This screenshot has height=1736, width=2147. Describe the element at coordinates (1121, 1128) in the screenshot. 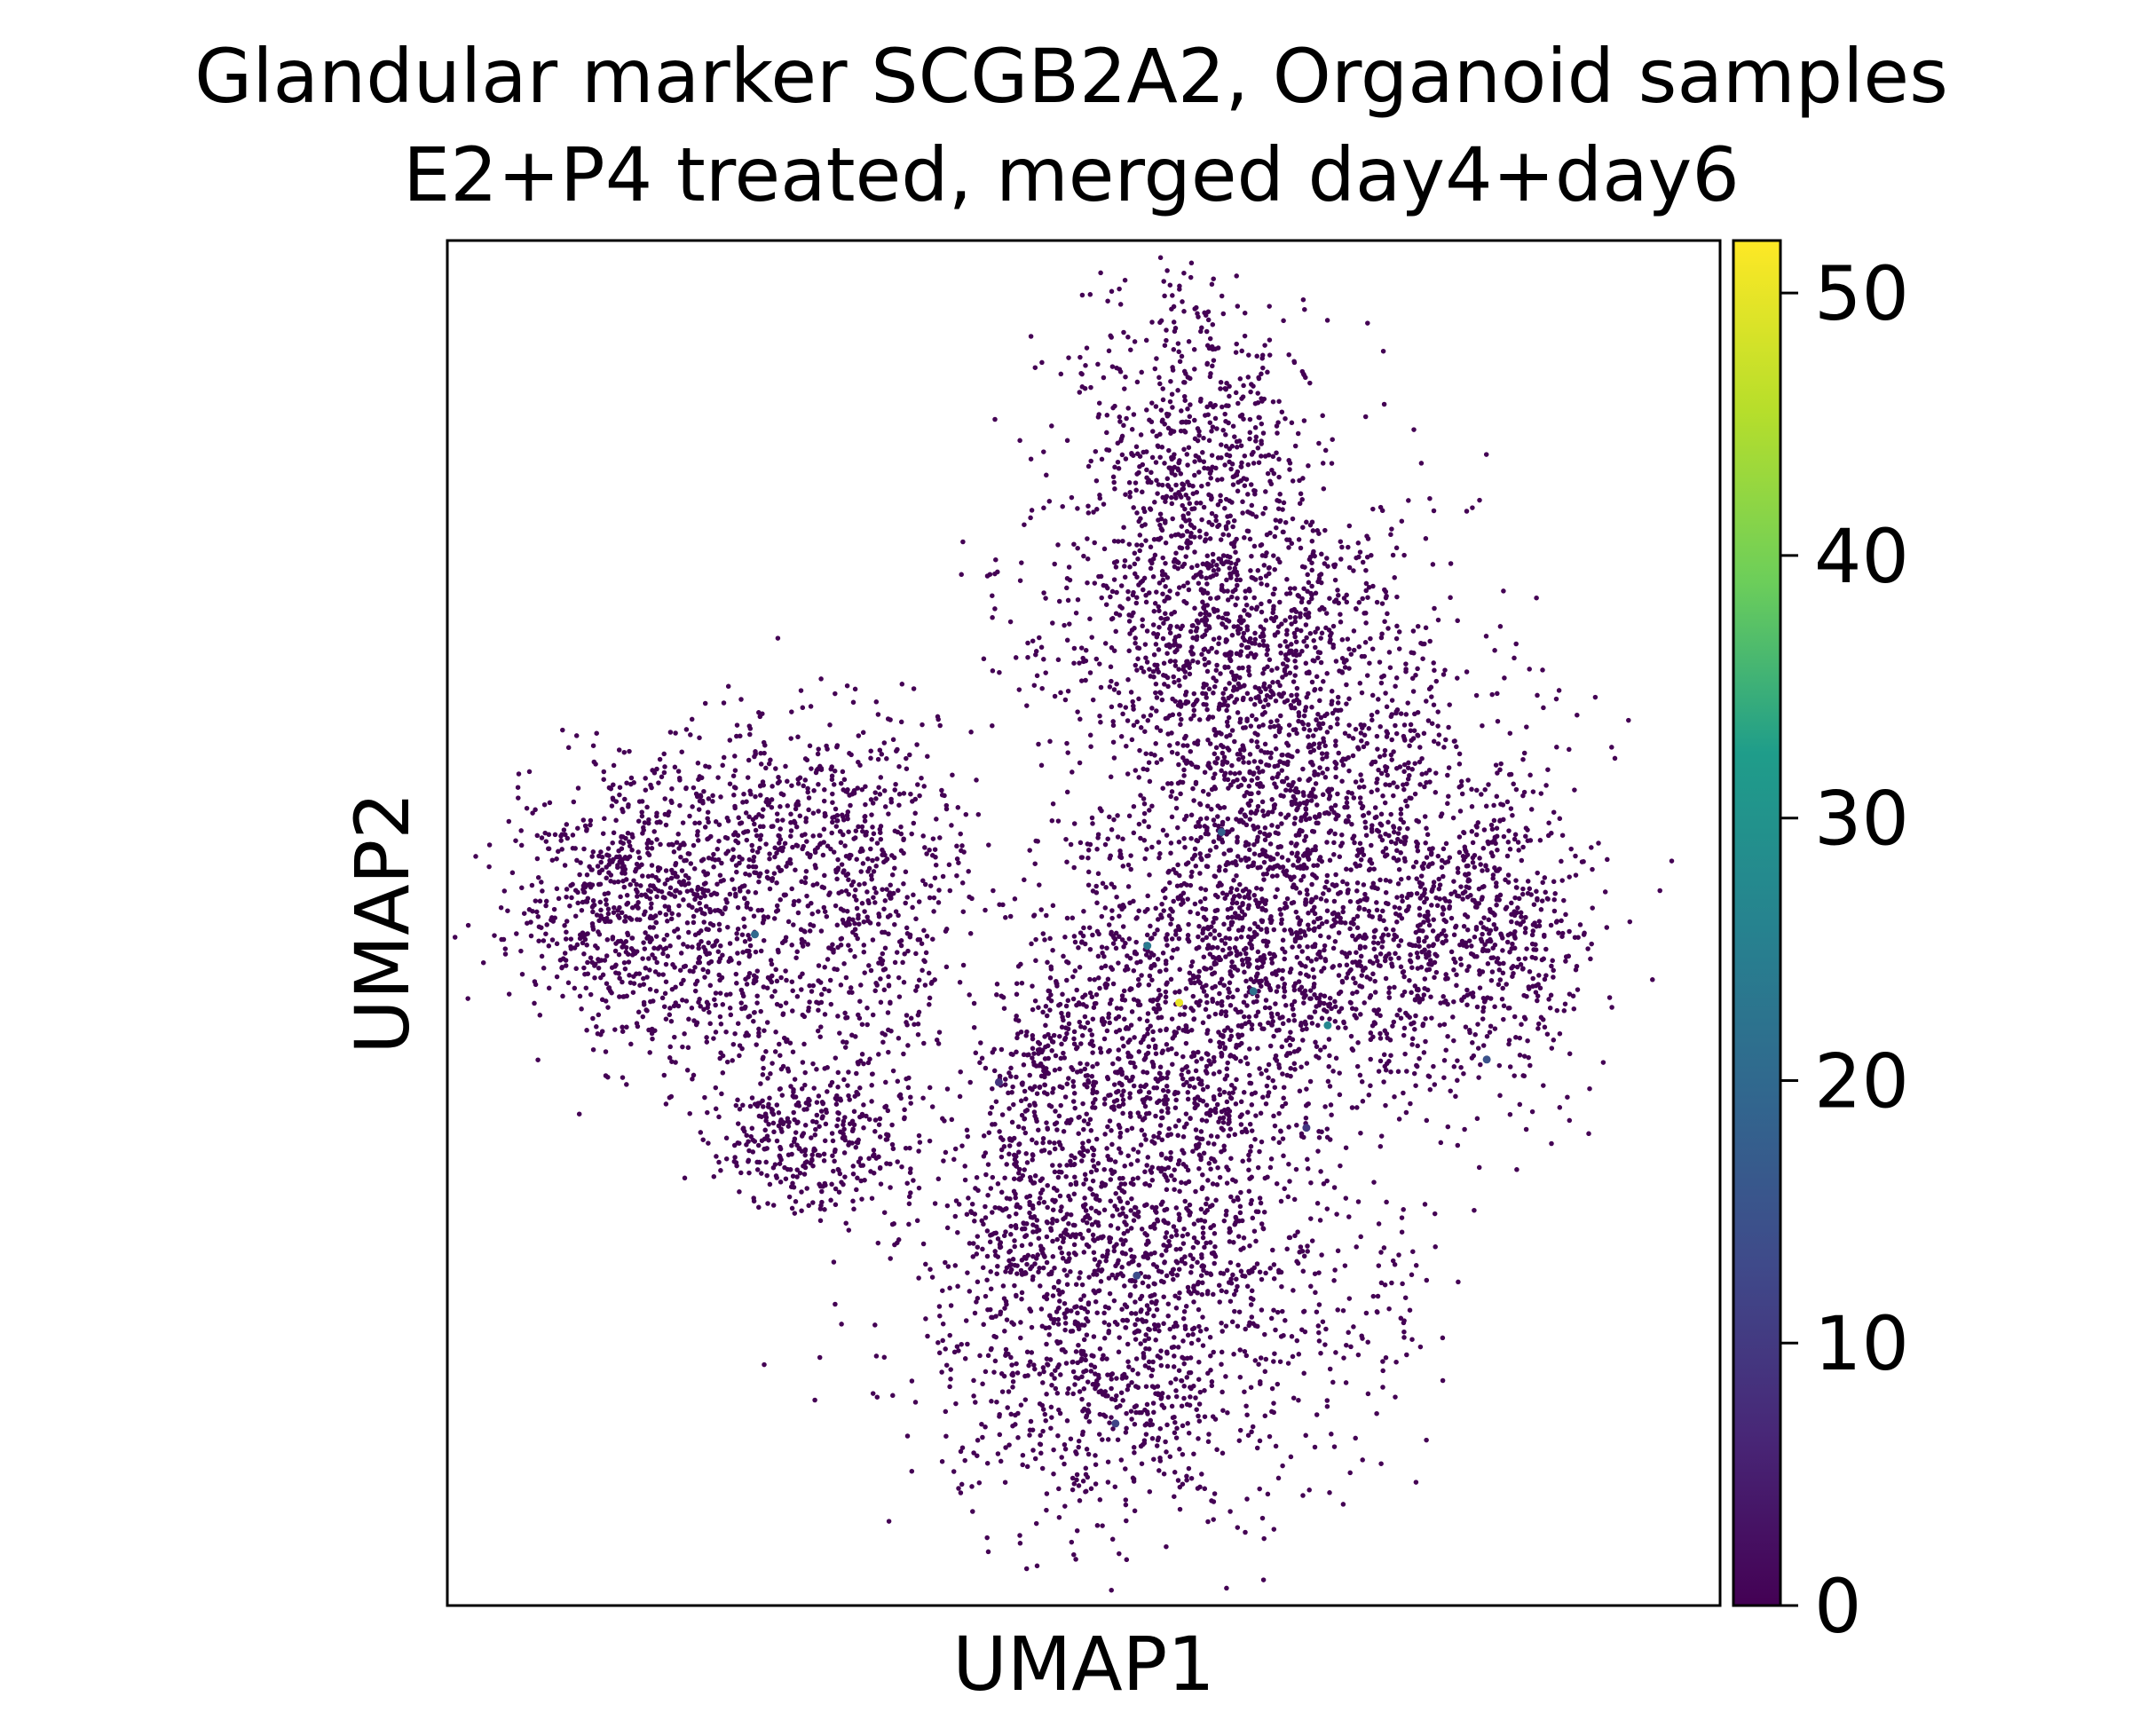

I see `highlighted-points` at that location.